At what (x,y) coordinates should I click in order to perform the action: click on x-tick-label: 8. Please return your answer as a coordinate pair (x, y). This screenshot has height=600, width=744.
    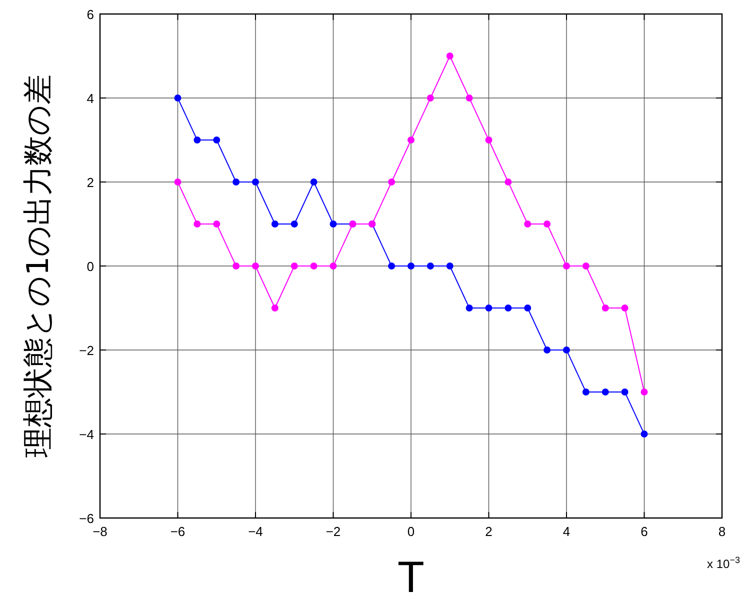
    Looking at the image, I should click on (722, 531).